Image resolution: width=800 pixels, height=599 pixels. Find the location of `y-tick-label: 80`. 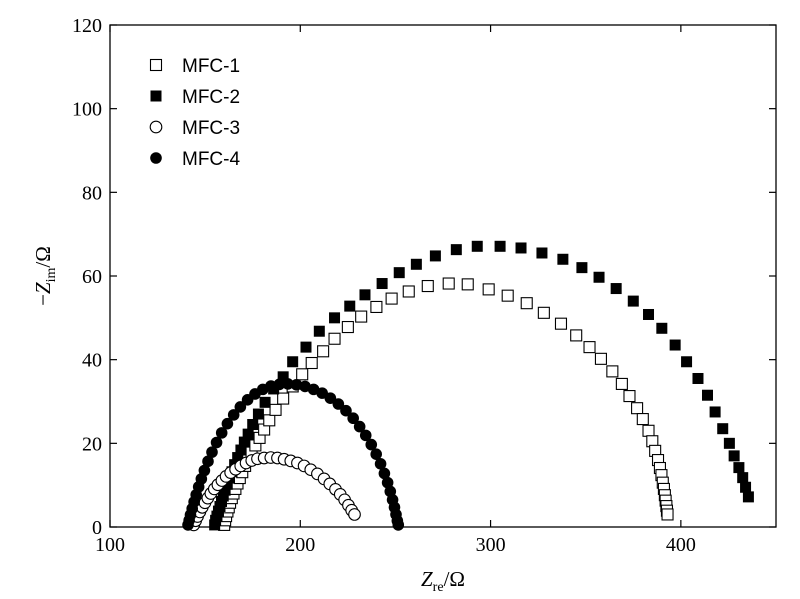

y-tick-label: 80 is located at coordinates (92, 193).